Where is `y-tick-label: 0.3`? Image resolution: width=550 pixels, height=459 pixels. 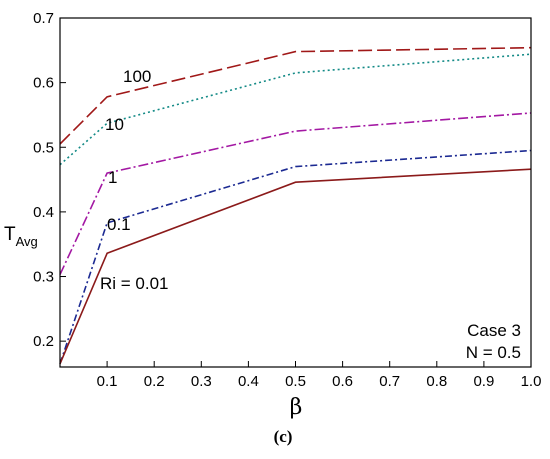
y-tick-label: 0.3 is located at coordinates (43, 277).